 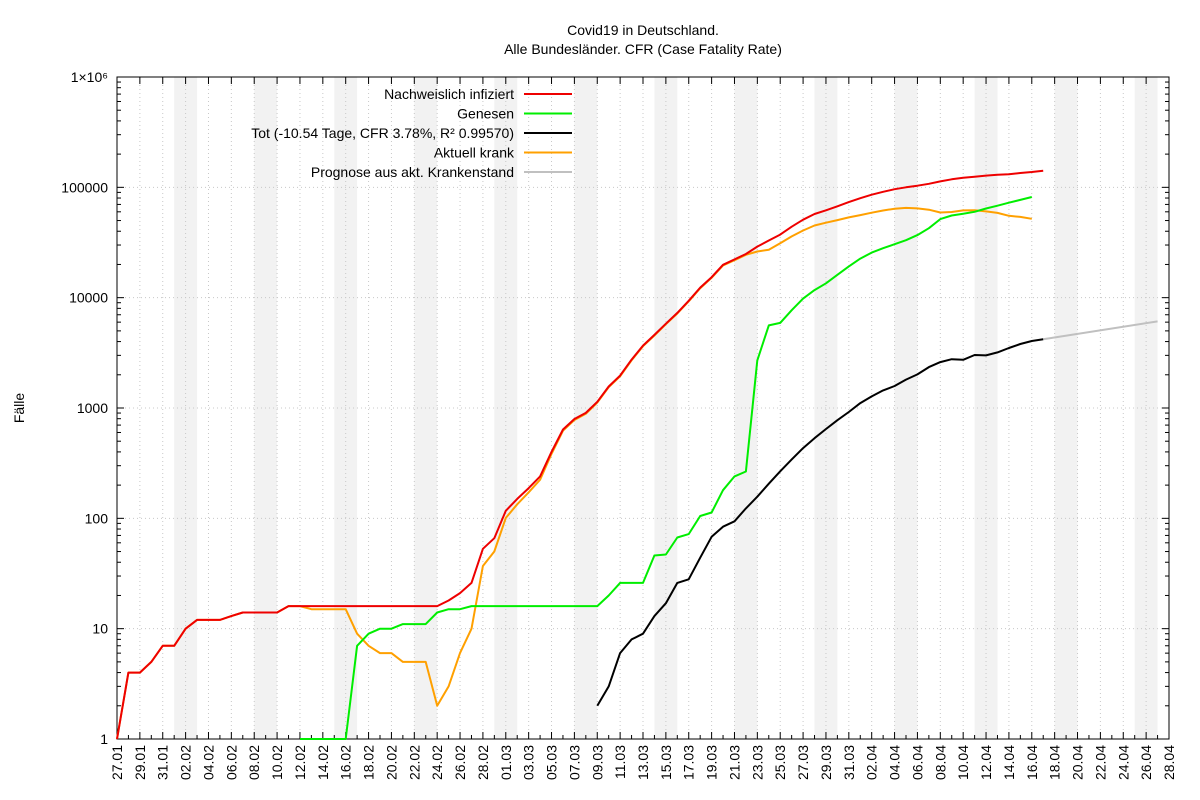 I want to click on x-tick-label: 04.04, so click(x=895, y=762).